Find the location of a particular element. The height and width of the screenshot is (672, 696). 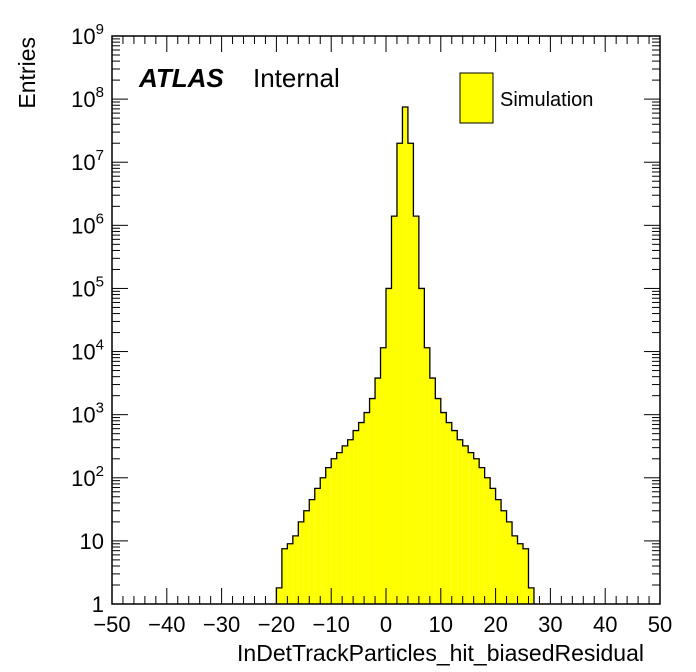

x-tick-label: −50 is located at coordinates (111, 624).